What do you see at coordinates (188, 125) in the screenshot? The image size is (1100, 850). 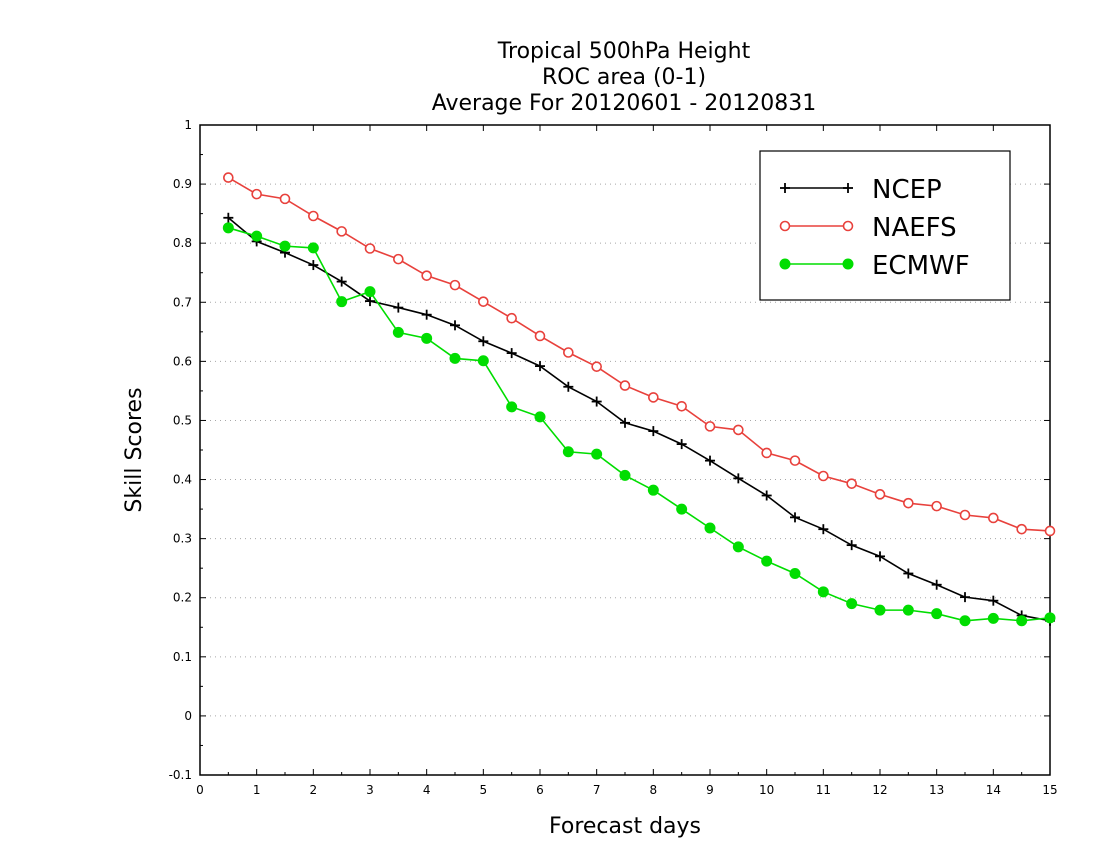 I see `y-tick-label: 1` at bounding box center [188, 125].